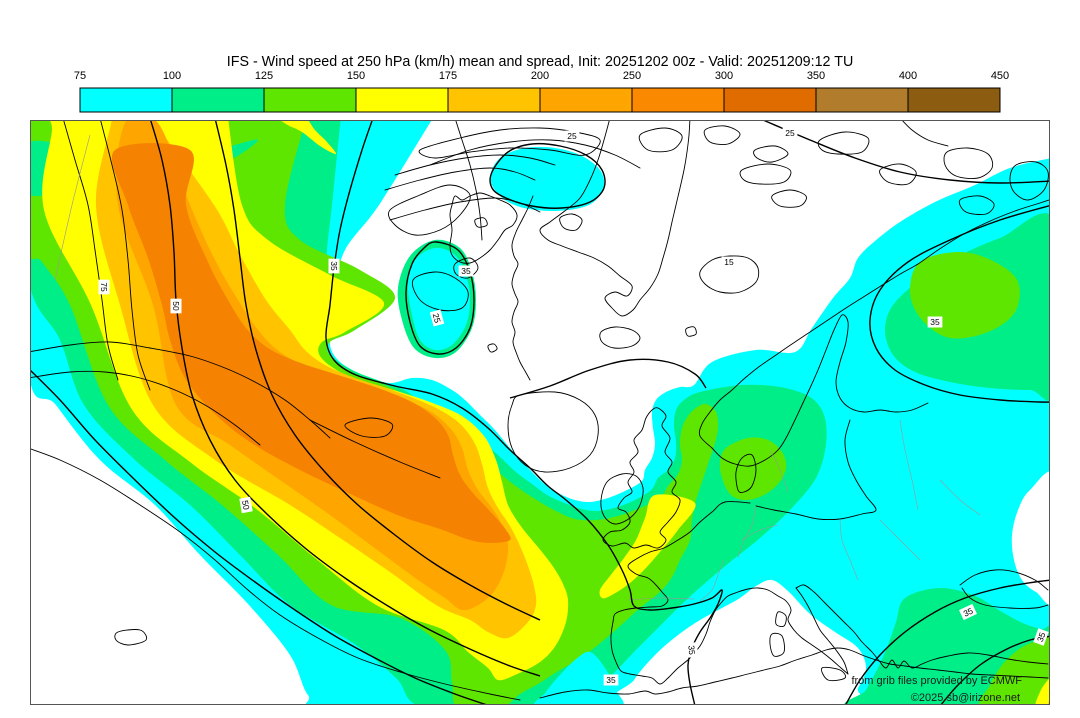 This screenshot has height=718, width=1080. What do you see at coordinates (540, 76) in the screenshot?
I see `svg-text: 200` at bounding box center [540, 76].